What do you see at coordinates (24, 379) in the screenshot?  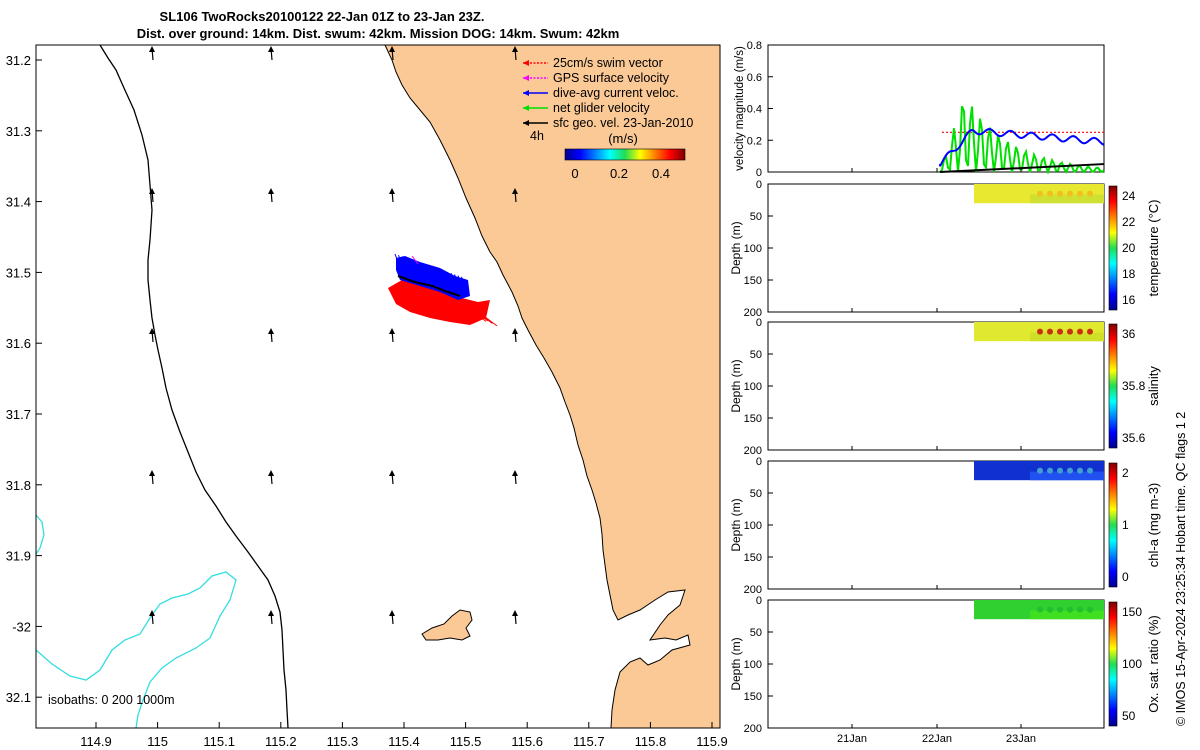 I see `map-lat-axis: 31.2 31.3 31.4 31.5 31.6 31.7 31.8 31.9 -32 32.1` at bounding box center [24, 379].